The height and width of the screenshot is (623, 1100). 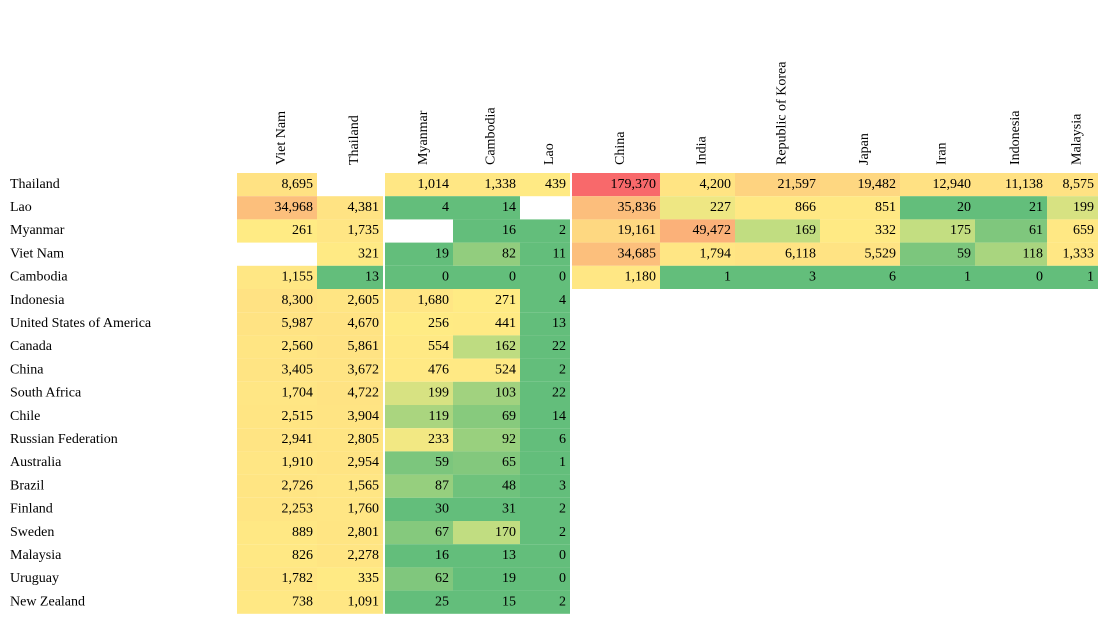 I want to click on cell-value: 1,091, so click(x=364, y=601).